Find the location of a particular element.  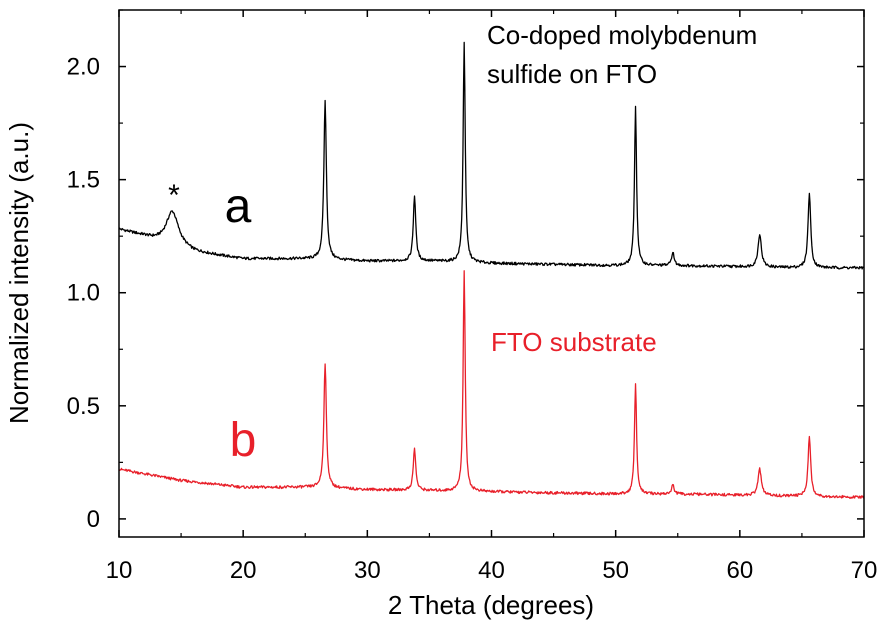

x-tick-label: 20 is located at coordinates (243, 570).